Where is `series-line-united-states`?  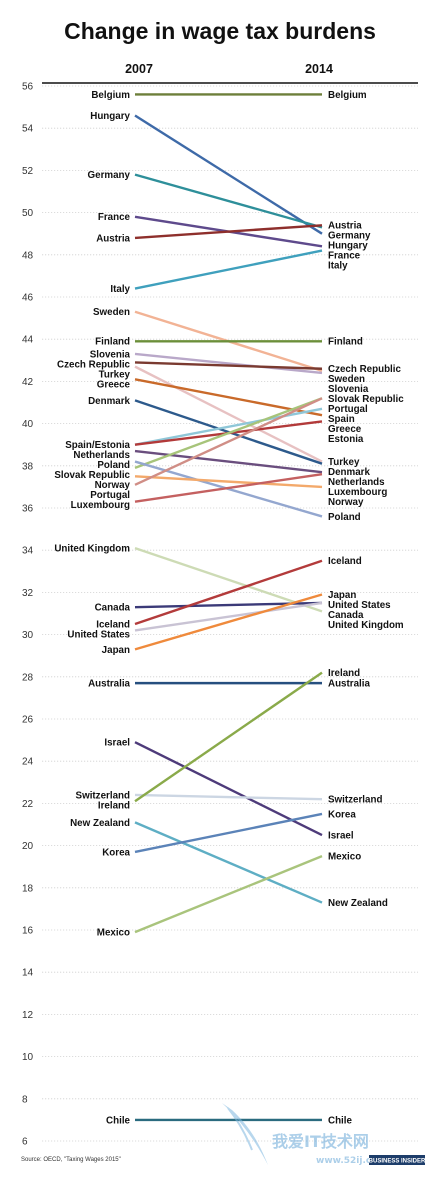
series-line-united-states is located at coordinates (228, 616).